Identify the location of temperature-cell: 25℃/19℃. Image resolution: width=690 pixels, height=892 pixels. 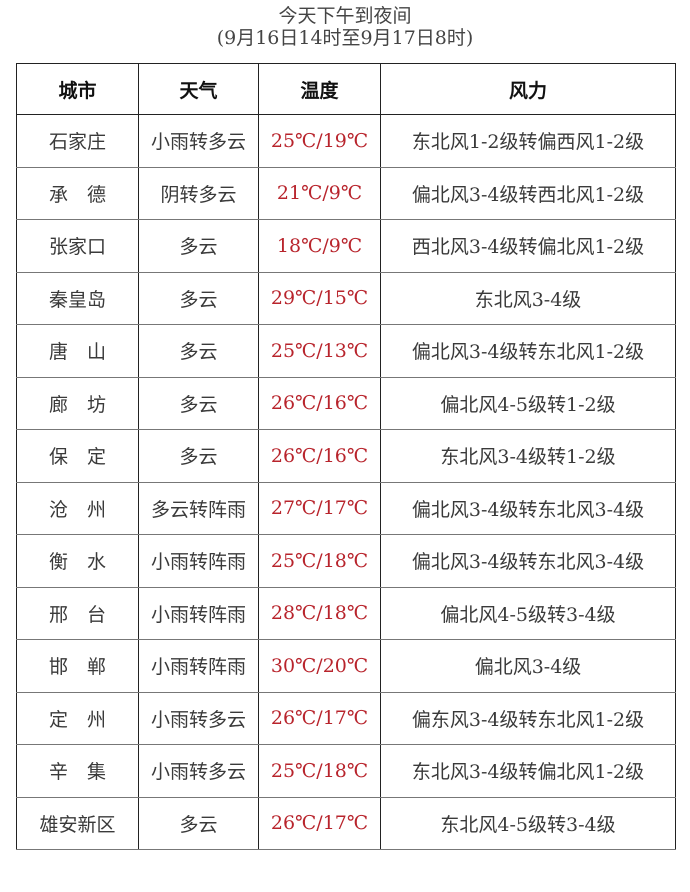
(319, 141).